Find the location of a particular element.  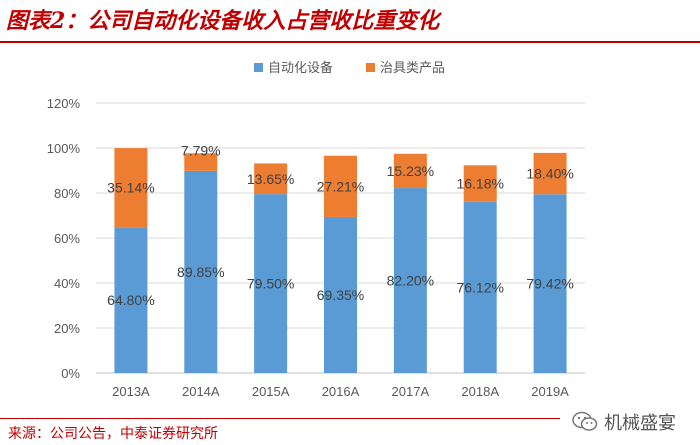

x-tick-label: 2018A is located at coordinates (480, 391).